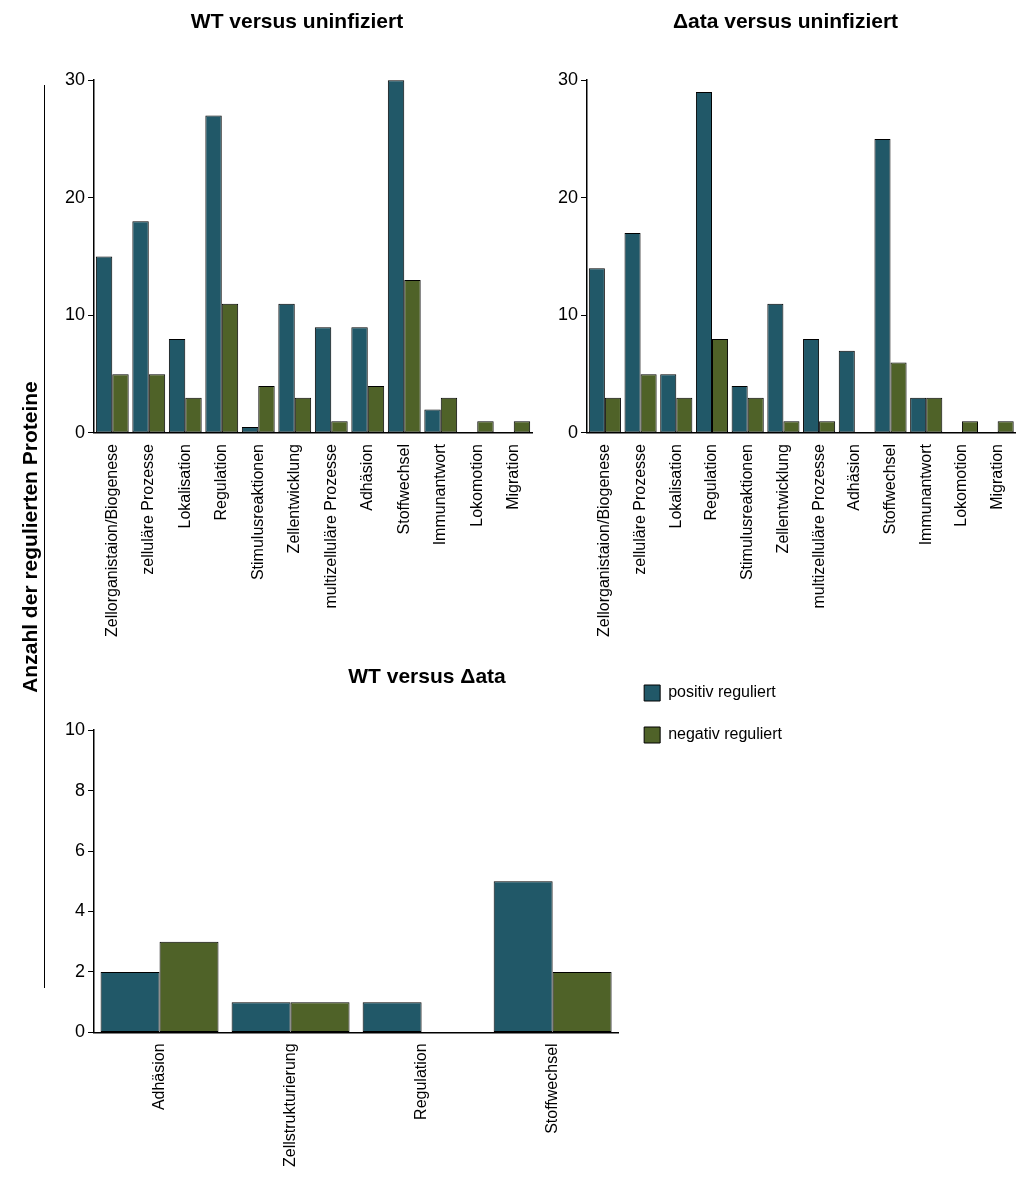 The height and width of the screenshot is (1177, 1020). Describe the element at coordinates (427, 676) in the screenshot. I see `chart-title: WT versus Δata` at that location.